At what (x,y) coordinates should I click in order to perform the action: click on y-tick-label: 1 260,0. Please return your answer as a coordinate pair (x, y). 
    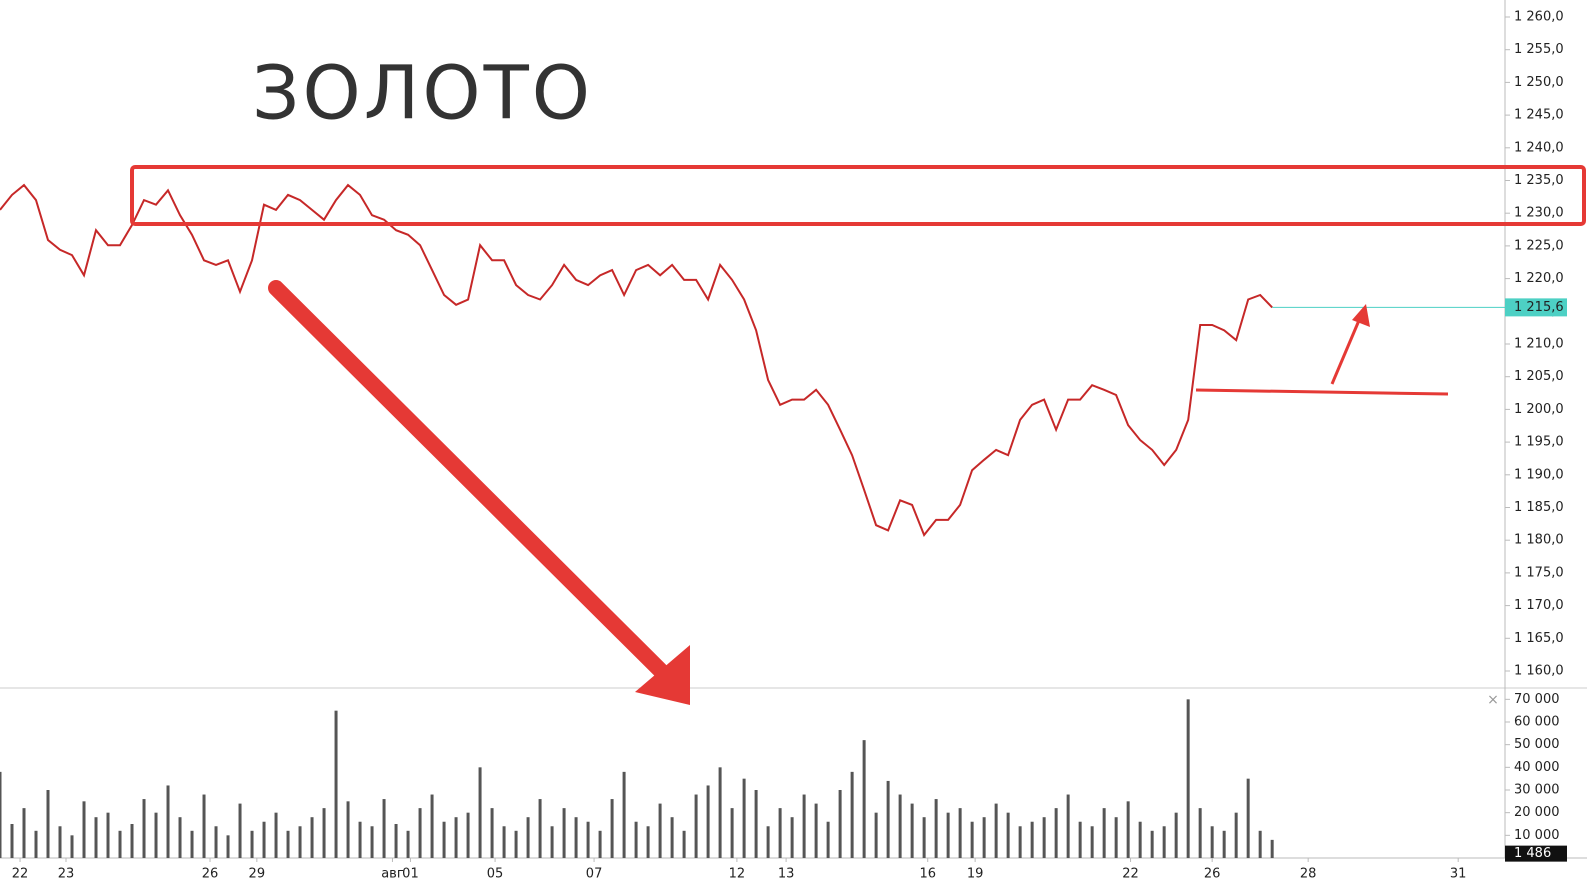
    Looking at the image, I should click on (1539, 17).